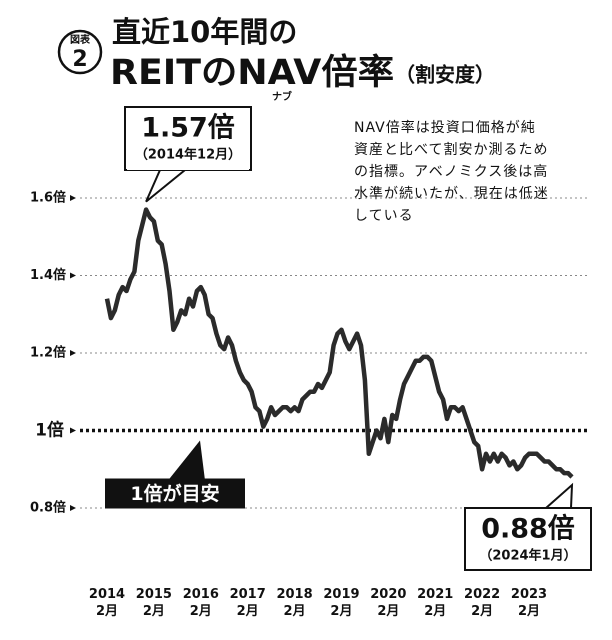  What do you see at coordinates (186, 460) in the screenshot?
I see `reference-pointer` at bounding box center [186, 460].